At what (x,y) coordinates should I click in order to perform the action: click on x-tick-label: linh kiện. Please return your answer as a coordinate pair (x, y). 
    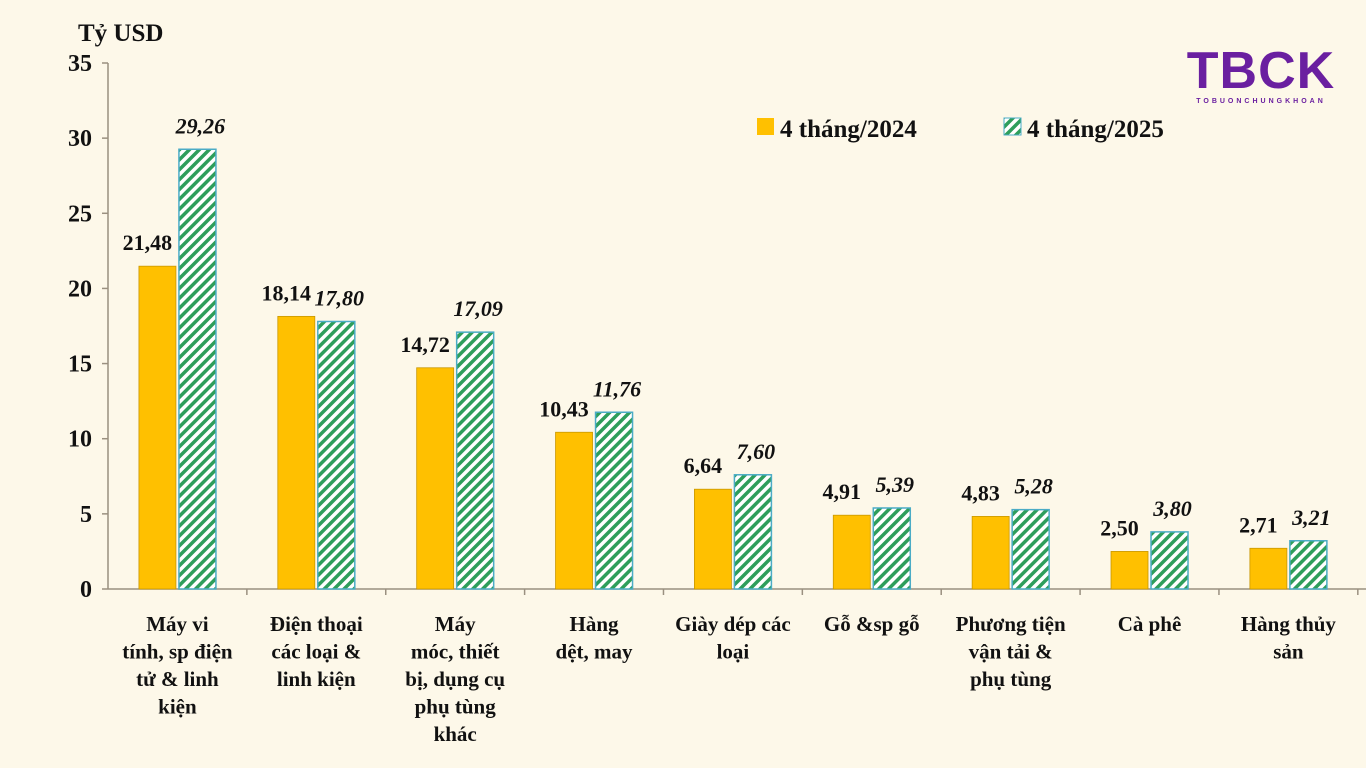
    Looking at the image, I should click on (316, 679).